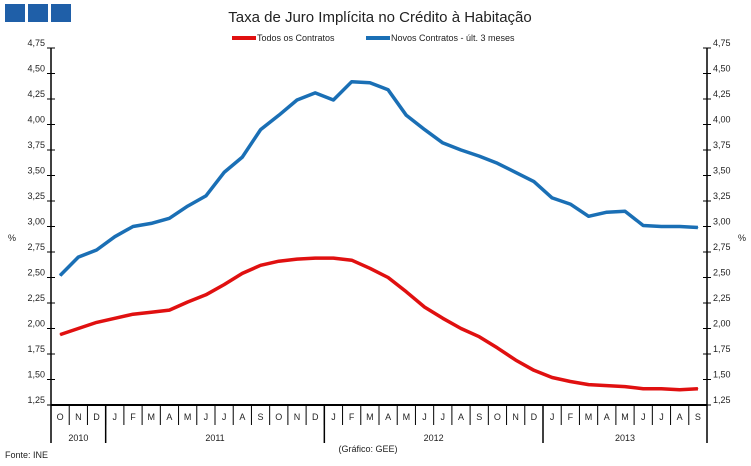  I want to click on y-tick-label-right: 3,25, so click(722, 196).